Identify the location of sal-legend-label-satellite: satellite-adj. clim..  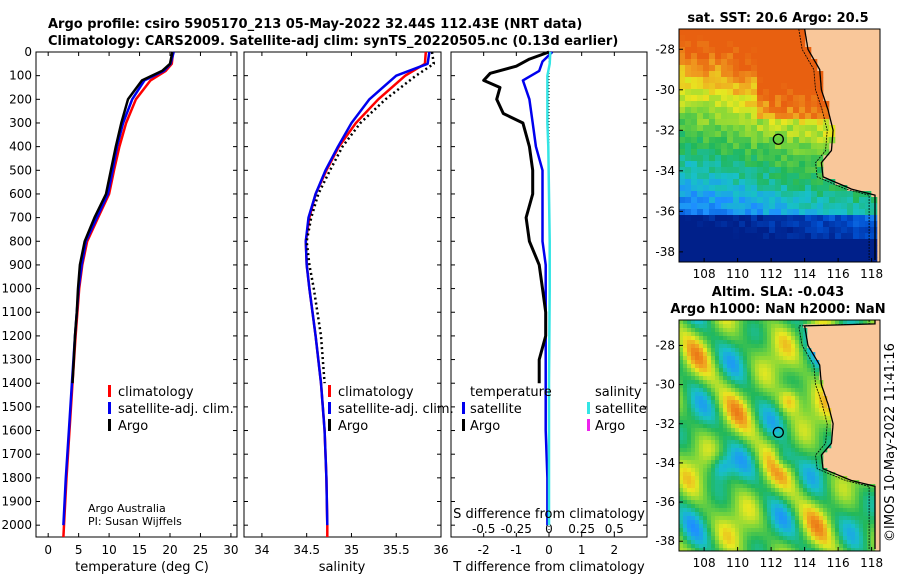
(396, 409).